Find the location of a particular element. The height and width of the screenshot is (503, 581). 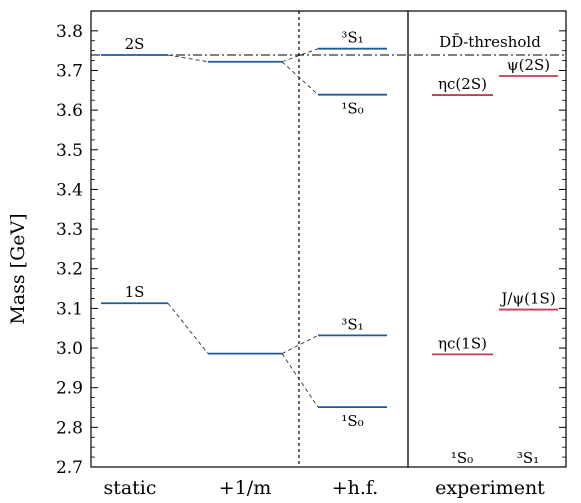

y-tick-label: 3.8 is located at coordinates (69, 32).